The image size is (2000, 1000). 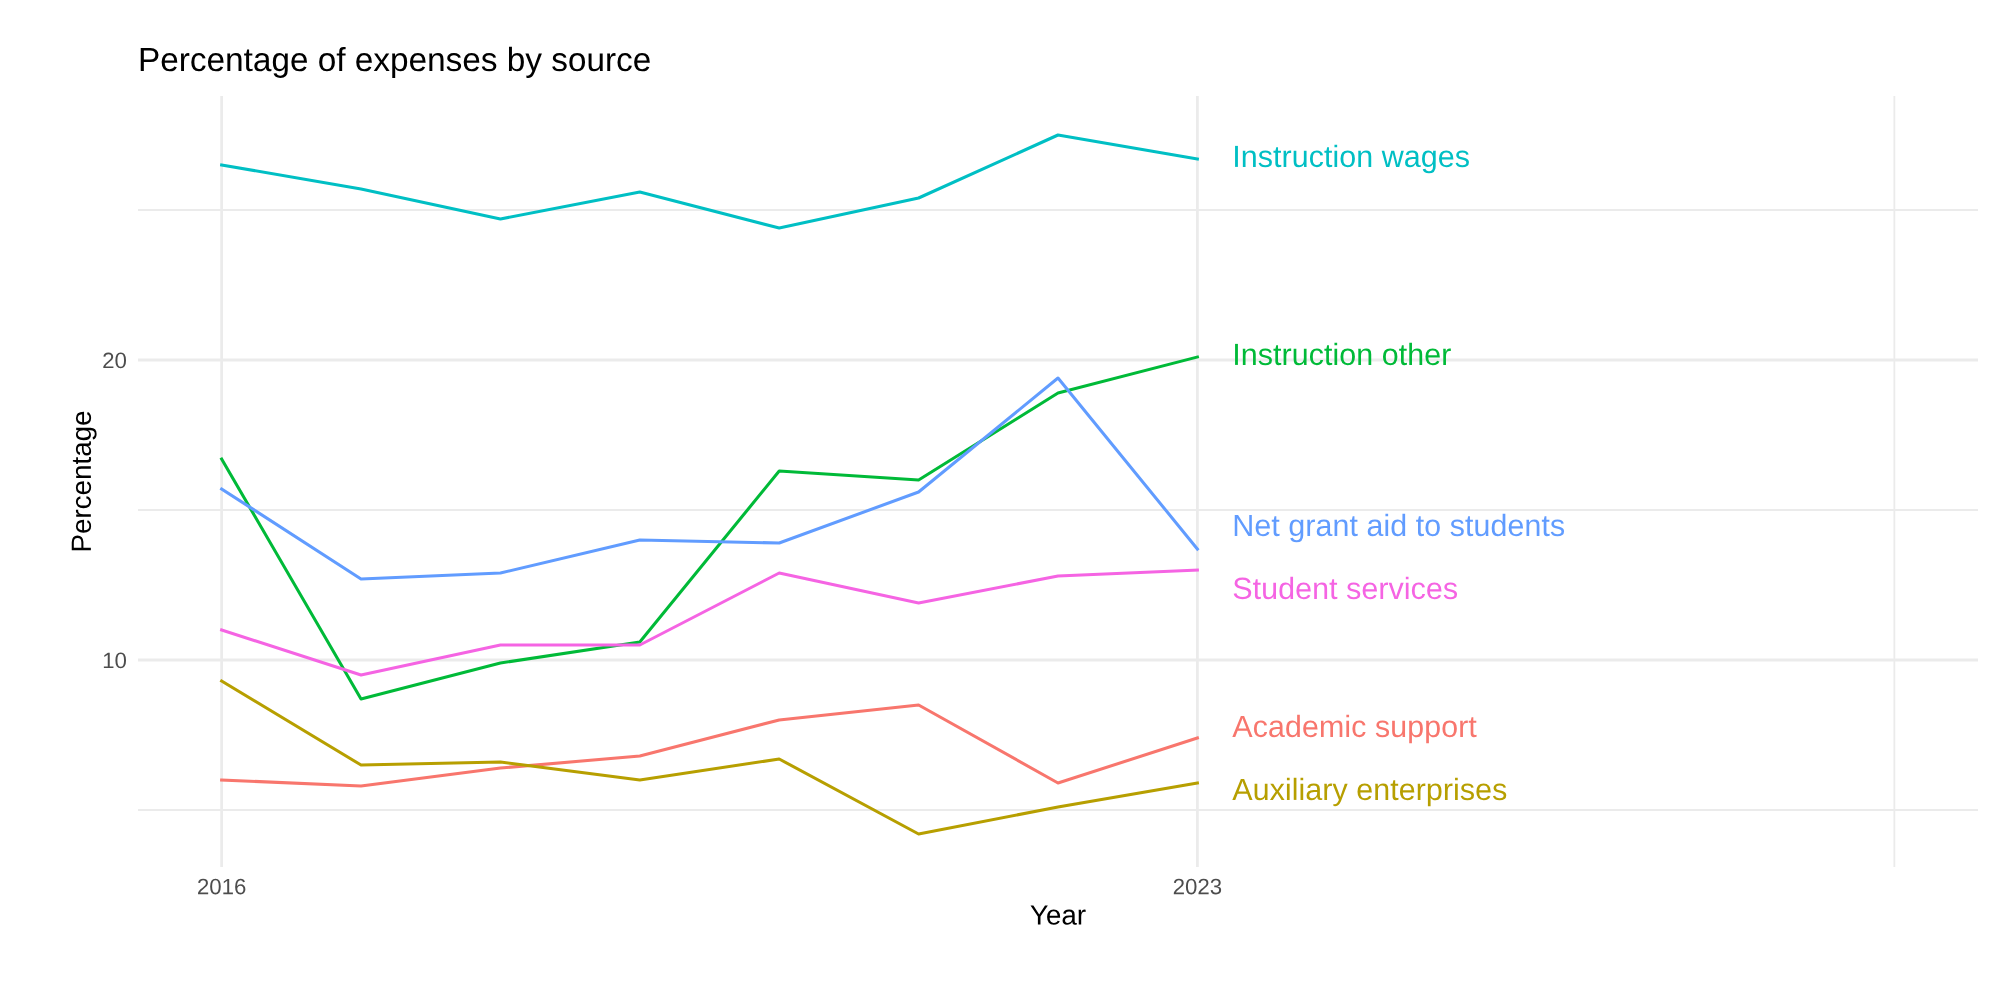 What do you see at coordinates (84, 481) in the screenshot?
I see `y-axis-title: Percentage` at bounding box center [84, 481].